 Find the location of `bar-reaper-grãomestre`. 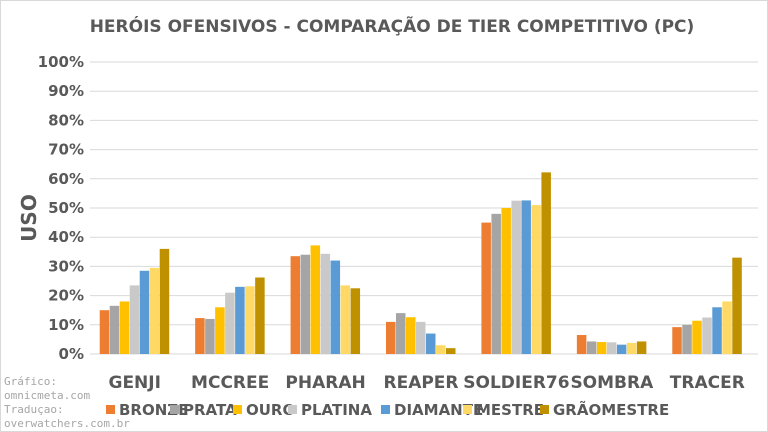

bar-reaper-grãomestre is located at coordinates (451, 351).